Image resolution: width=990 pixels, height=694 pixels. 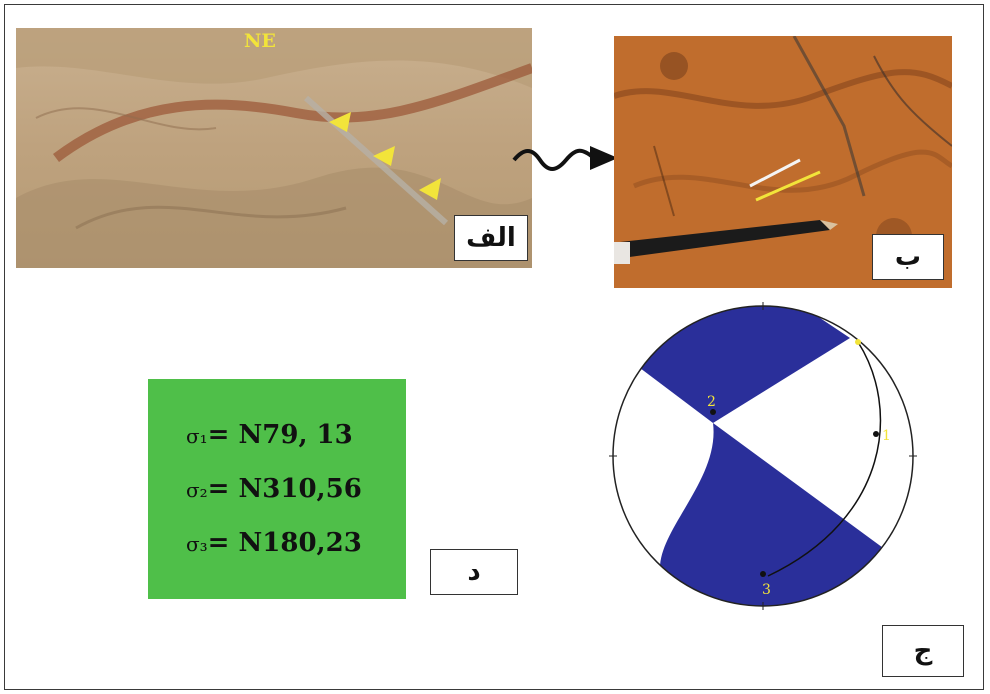 I want to click on panel-a-label: الف, so click(x=491, y=238).